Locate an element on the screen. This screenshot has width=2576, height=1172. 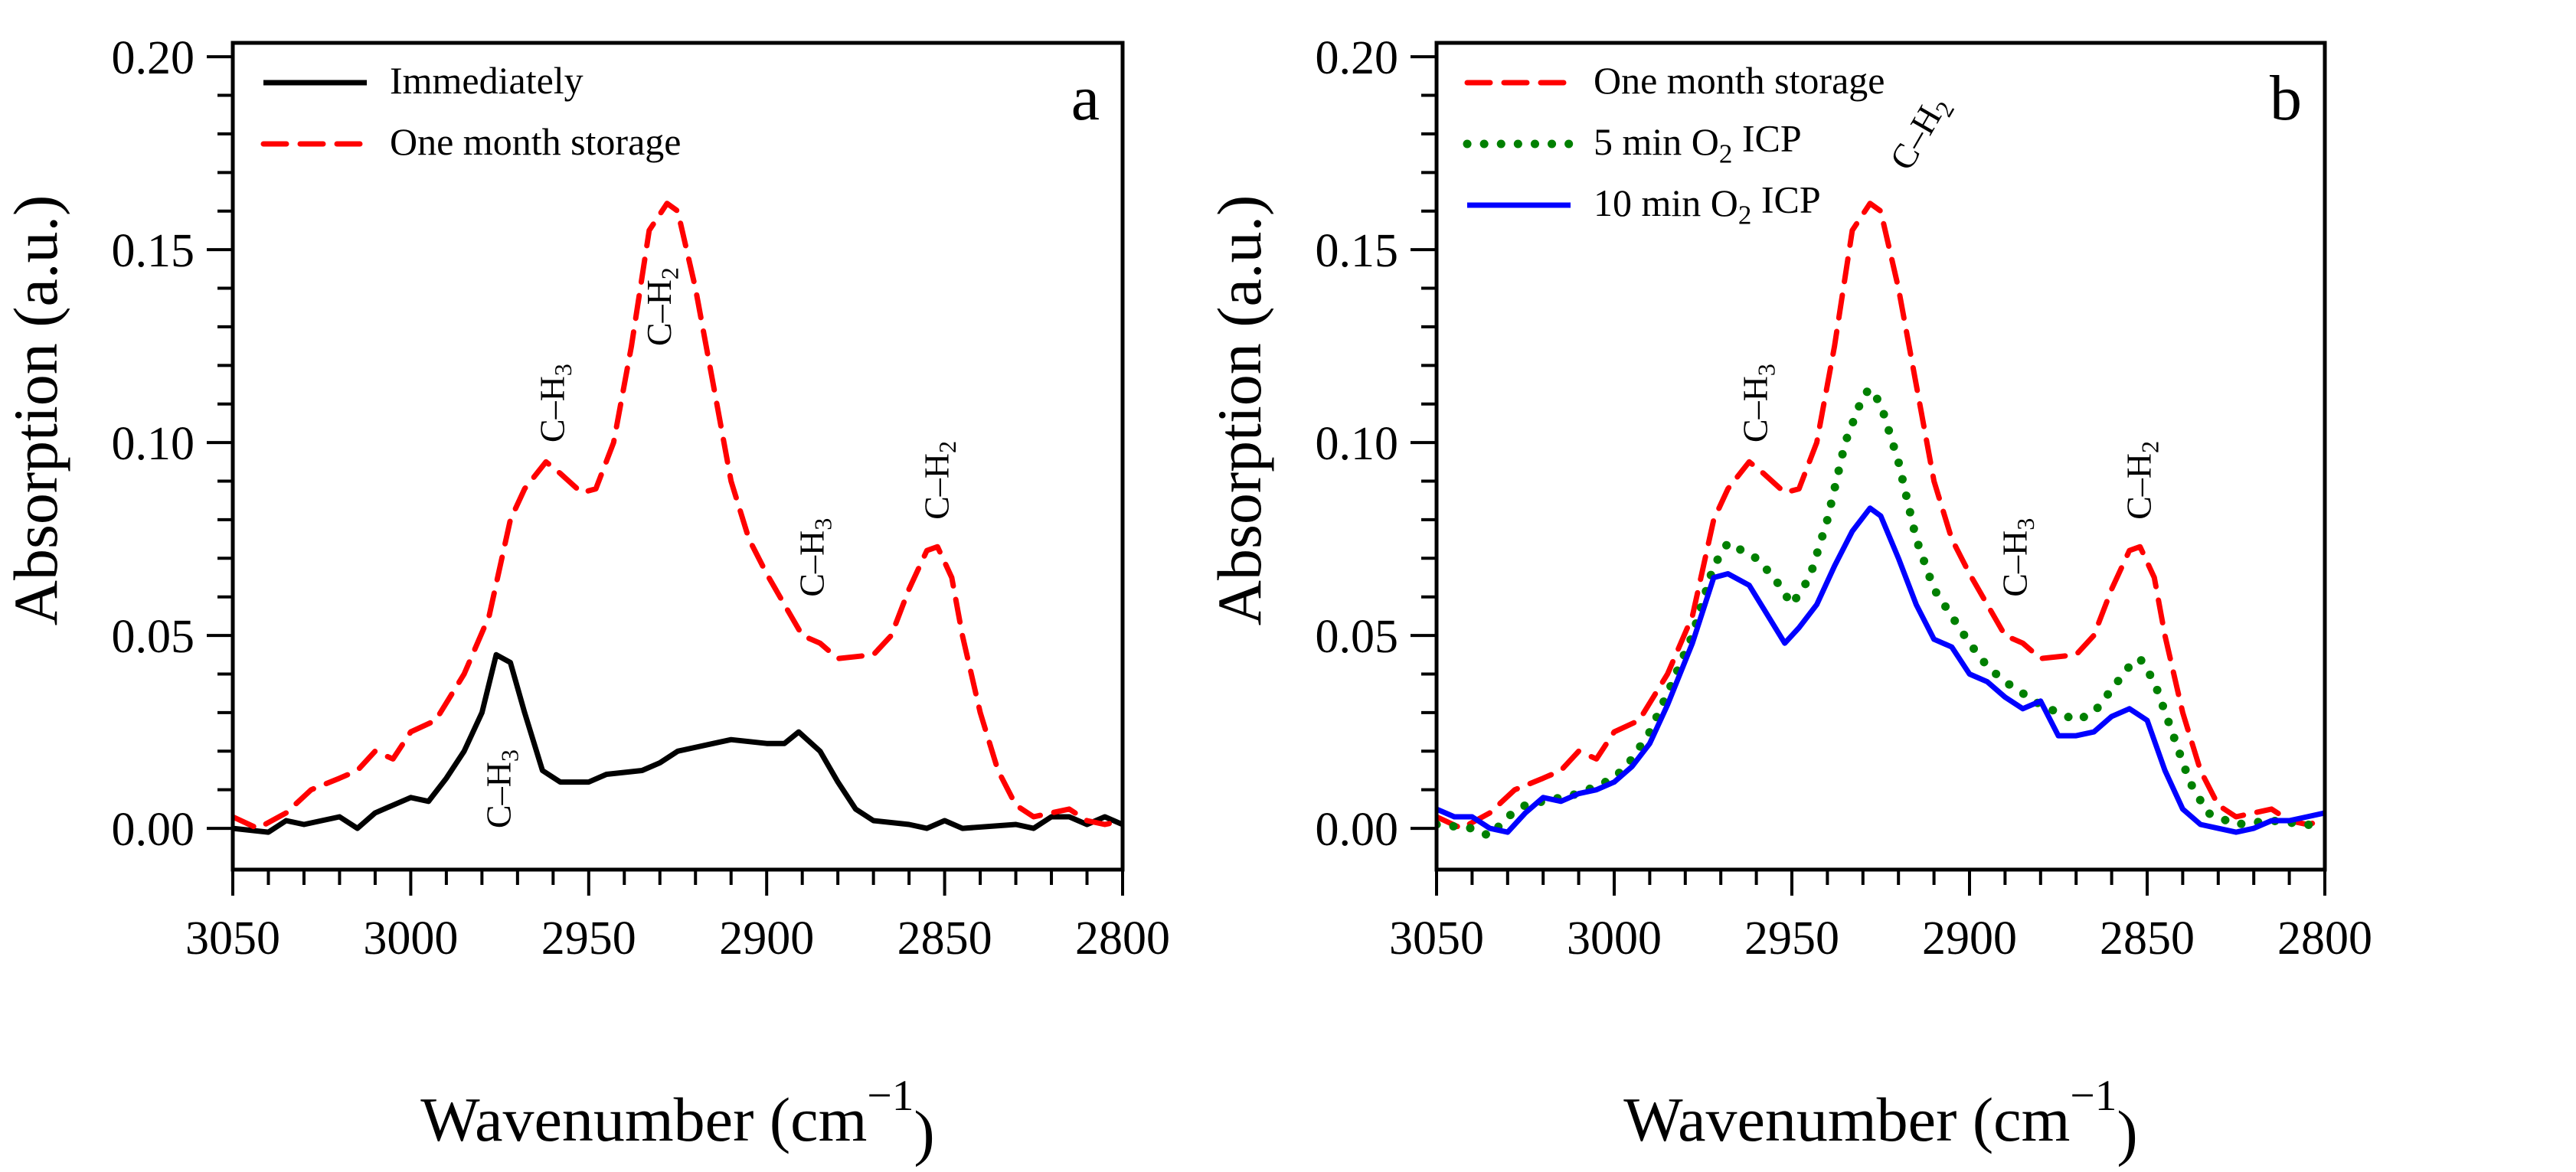
legend-label-1: One month storage is located at coordinates (535, 141).